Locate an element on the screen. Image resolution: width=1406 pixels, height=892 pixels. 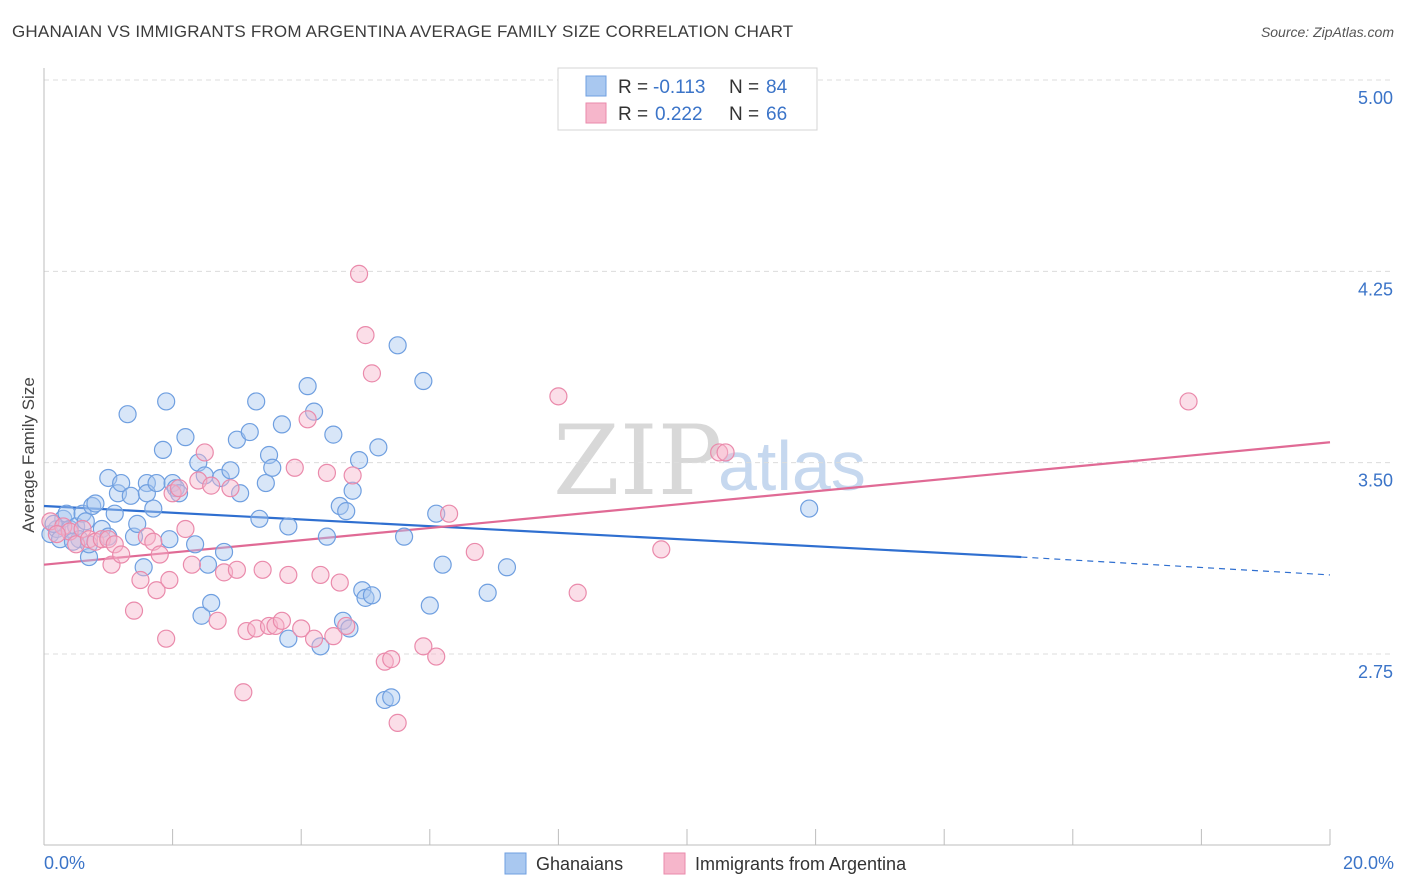
x-tick-label: 20.0% is located at coordinates (1368, 863).